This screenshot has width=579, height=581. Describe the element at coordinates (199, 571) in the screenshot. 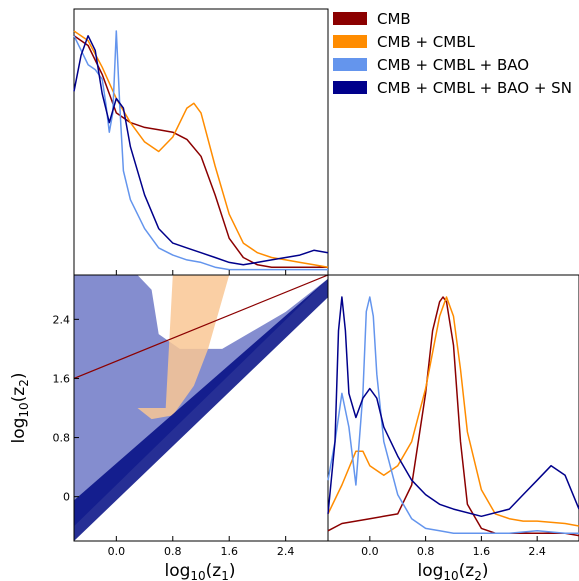

I see `x-axis-label-z1: log10(z1)` at that location.